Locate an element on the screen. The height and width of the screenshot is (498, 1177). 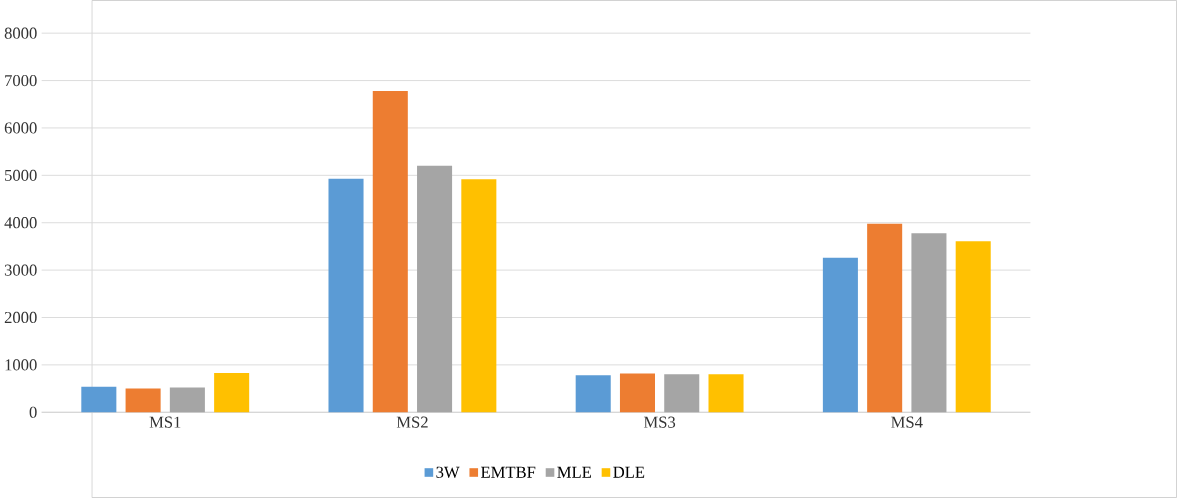
x-tick-label: MS3 is located at coordinates (659, 422).